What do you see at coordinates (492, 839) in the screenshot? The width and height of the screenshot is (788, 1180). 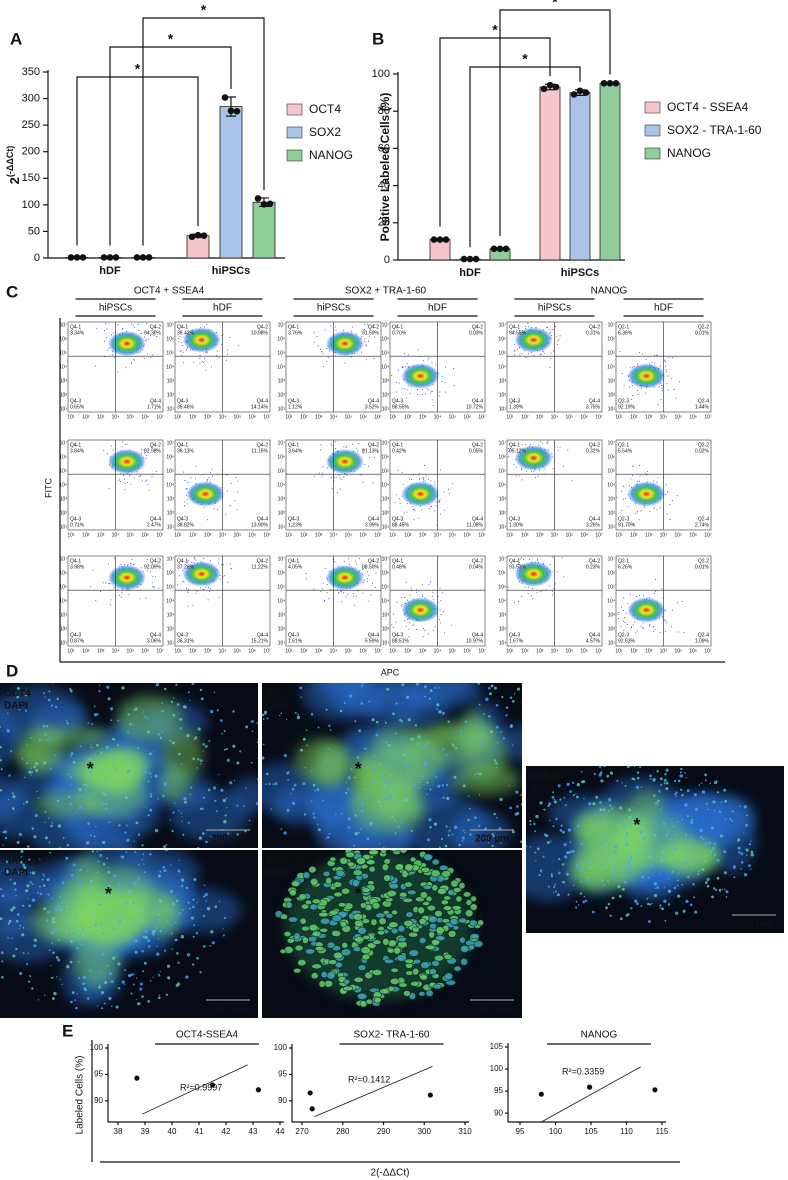 I see `scale-label: 200 µm` at bounding box center [492, 839].